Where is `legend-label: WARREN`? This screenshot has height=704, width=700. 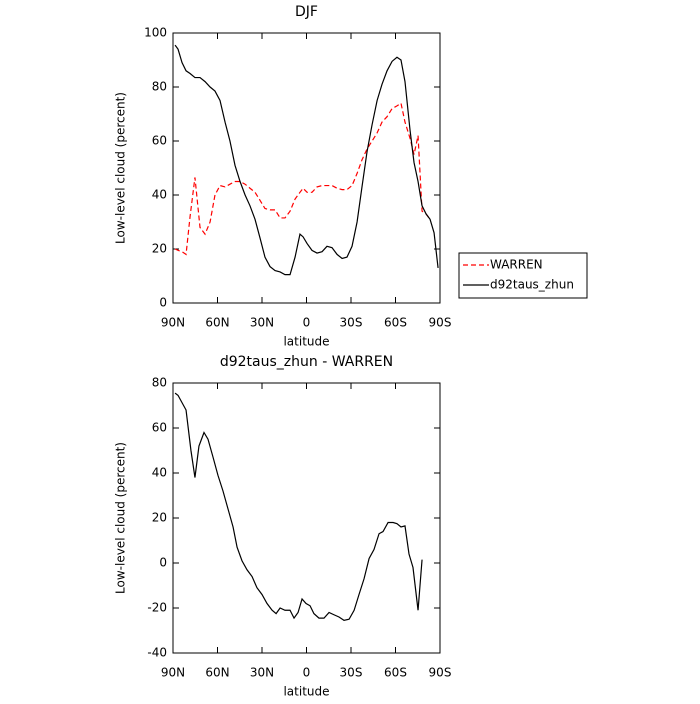 legend-label: WARREN is located at coordinates (516, 265).